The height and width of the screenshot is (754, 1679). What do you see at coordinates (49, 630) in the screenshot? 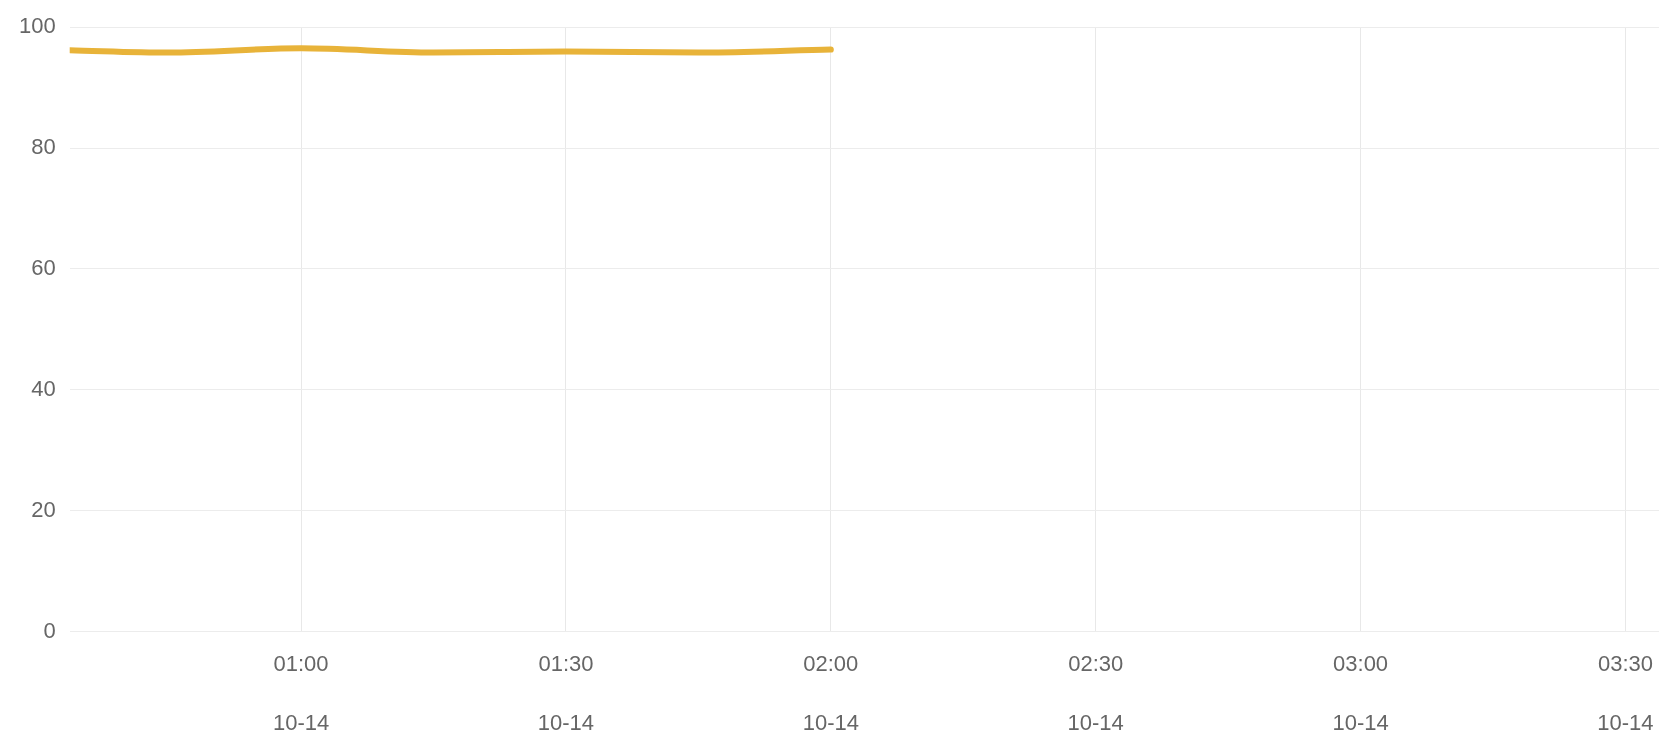
I see `y-tick-label: 0` at bounding box center [49, 630].